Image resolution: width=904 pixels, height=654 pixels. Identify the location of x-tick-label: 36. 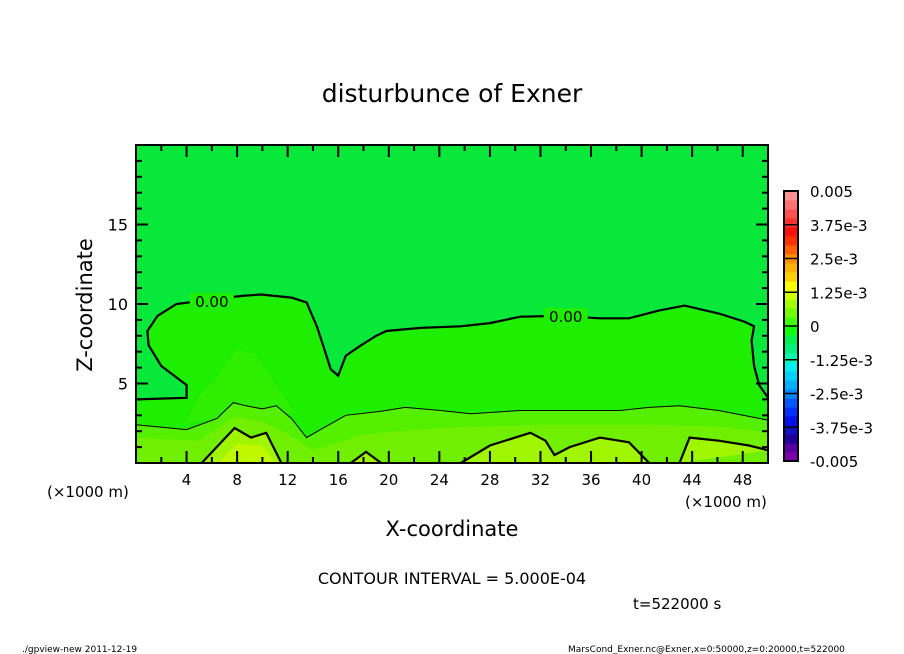
(590, 480).